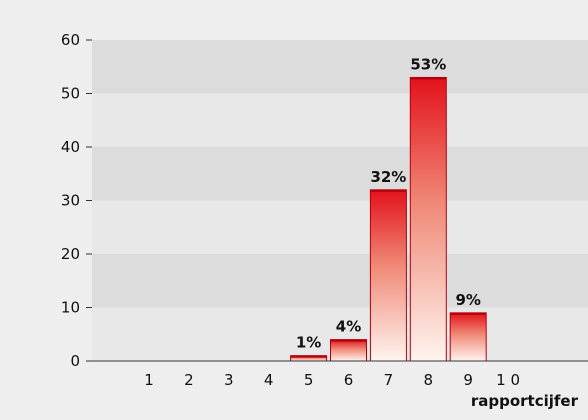 The image size is (588, 420). Describe the element at coordinates (349, 380) in the screenshot. I see `x-tick-label: 6` at that location.